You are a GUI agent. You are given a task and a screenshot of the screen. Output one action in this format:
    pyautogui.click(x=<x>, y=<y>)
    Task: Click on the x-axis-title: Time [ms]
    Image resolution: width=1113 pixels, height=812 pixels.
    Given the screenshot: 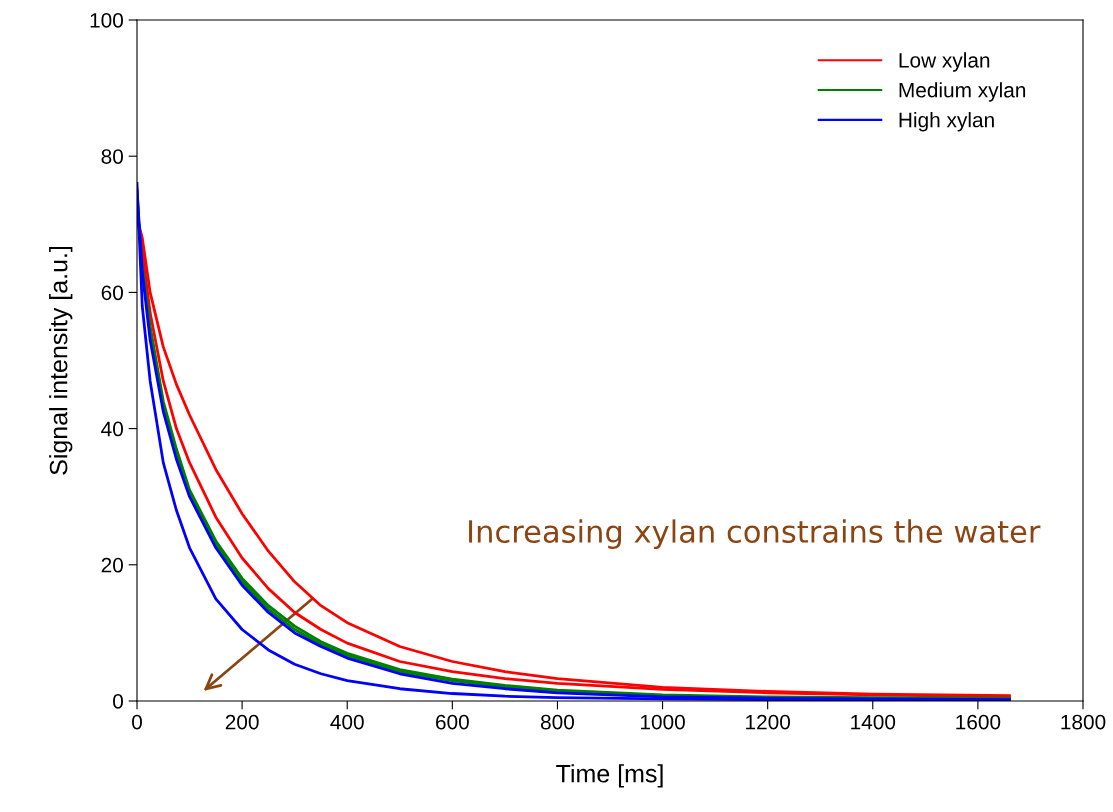 What is the action you would take?
    pyautogui.click(x=609, y=776)
    